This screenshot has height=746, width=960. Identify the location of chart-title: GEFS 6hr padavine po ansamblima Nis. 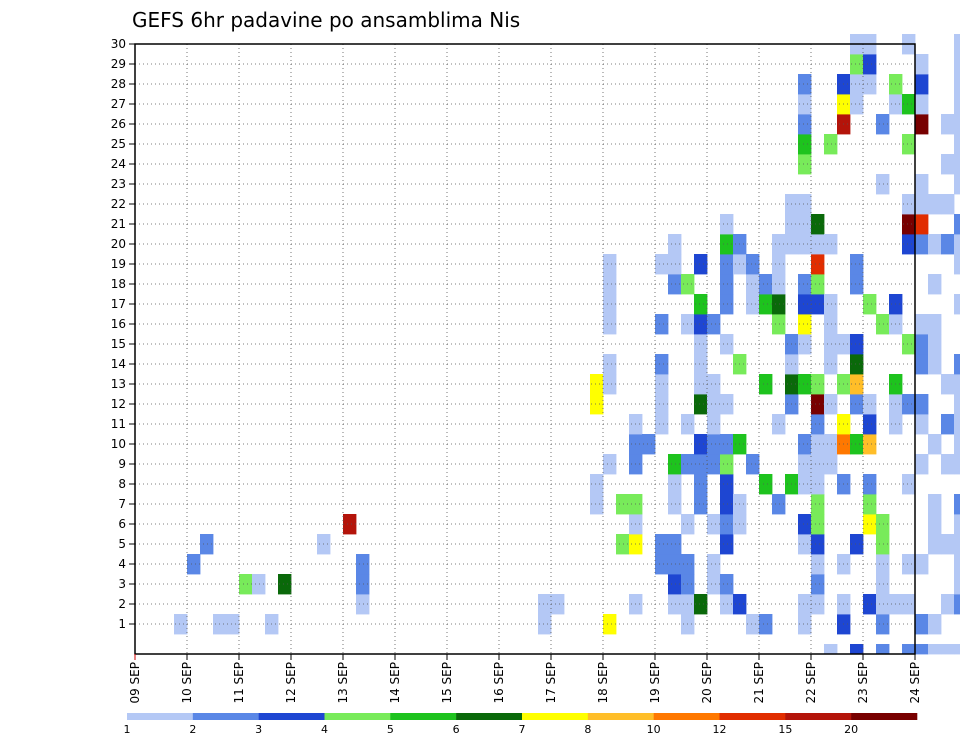
(326, 20).